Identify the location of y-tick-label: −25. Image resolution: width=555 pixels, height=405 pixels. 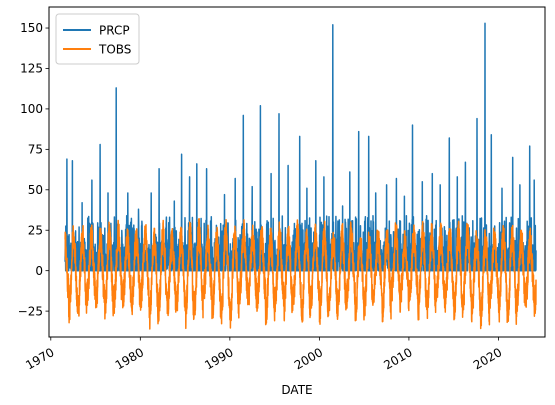
(30, 311).